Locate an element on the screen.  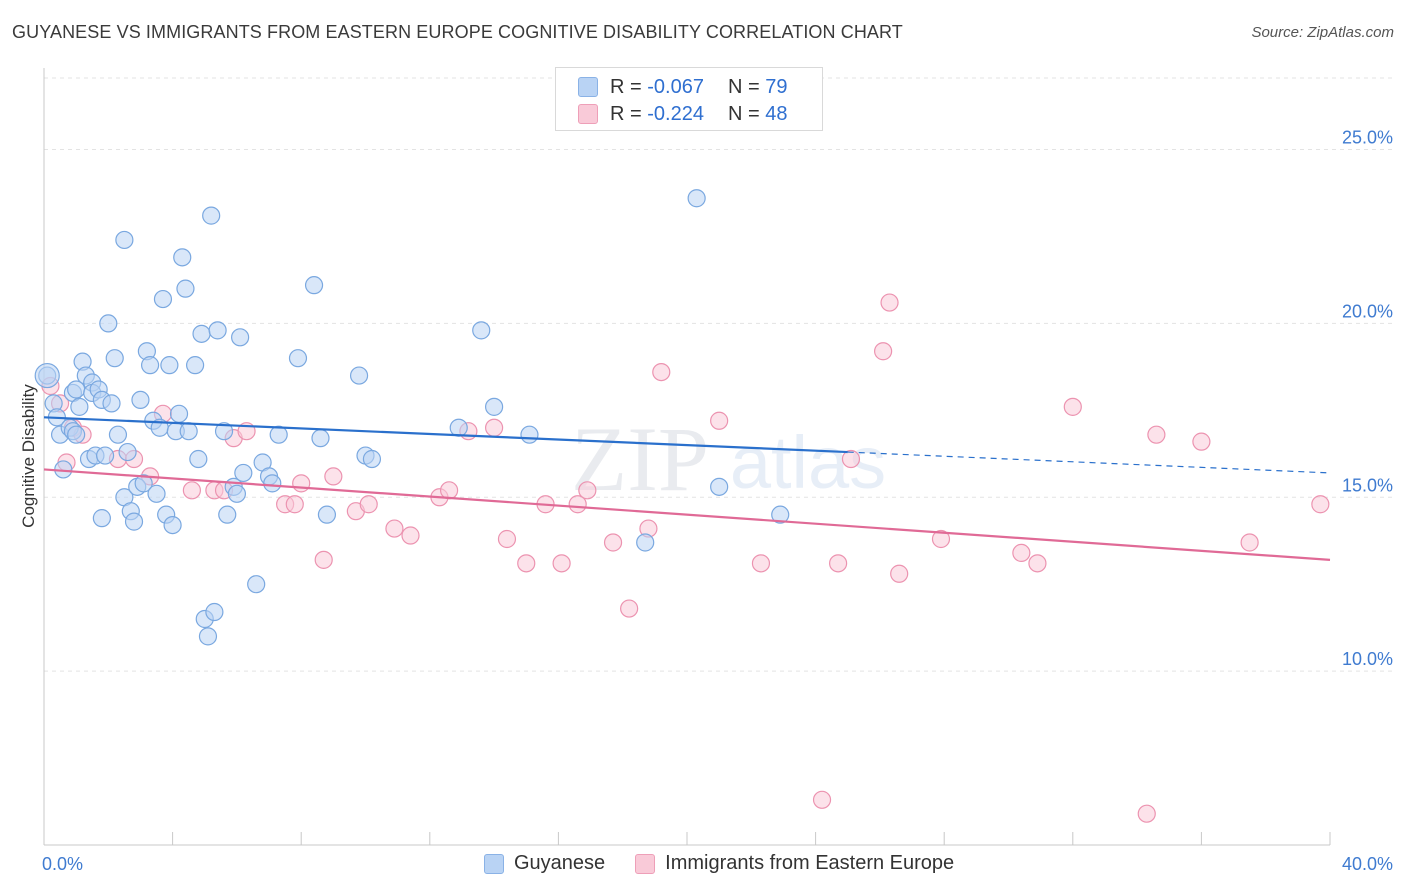
trend-line-guyanese-extension is located at coordinates (1089, 462).